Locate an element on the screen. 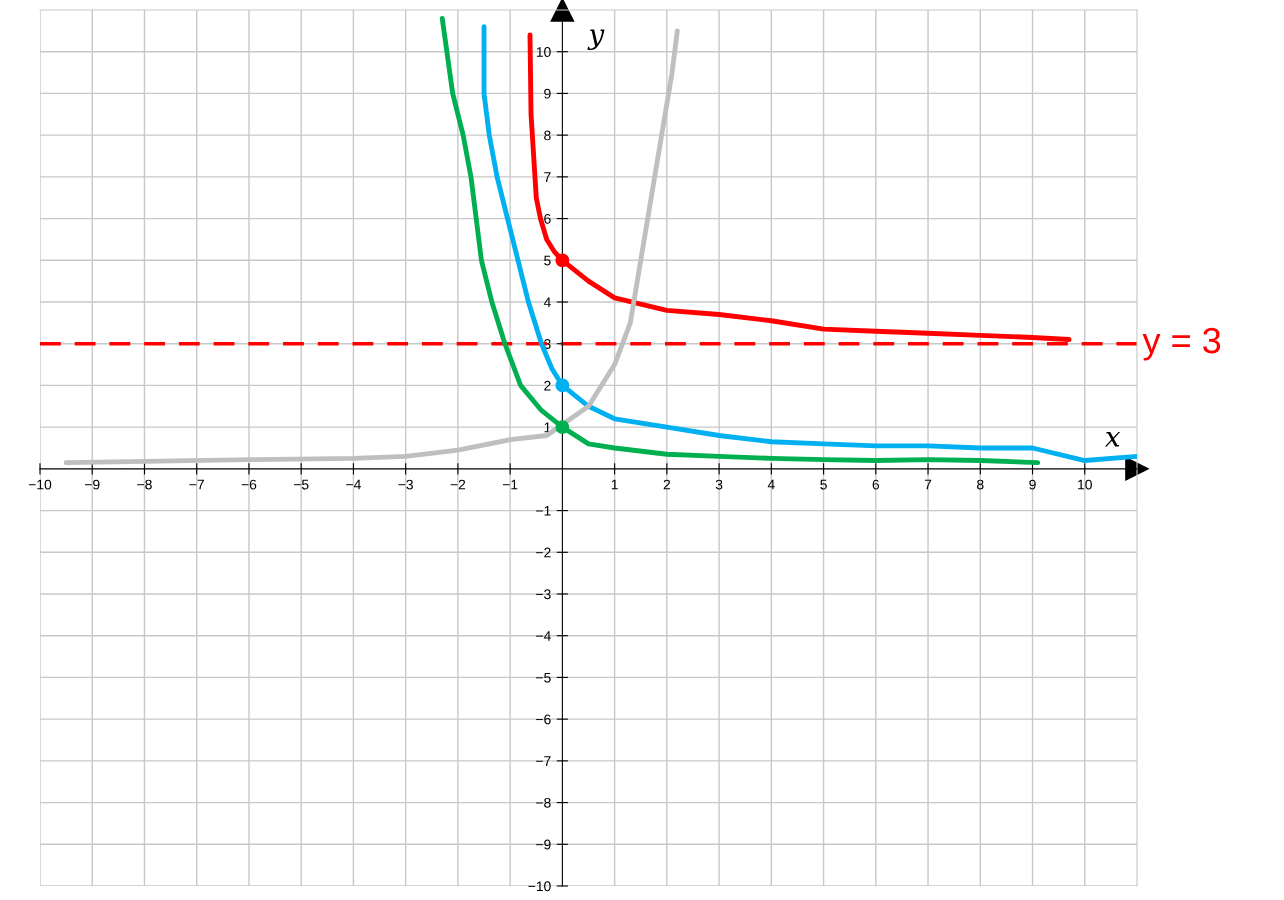 The height and width of the screenshot is (900, 1284). x-tick-label: 10 is located at coordinates (1085, 484).